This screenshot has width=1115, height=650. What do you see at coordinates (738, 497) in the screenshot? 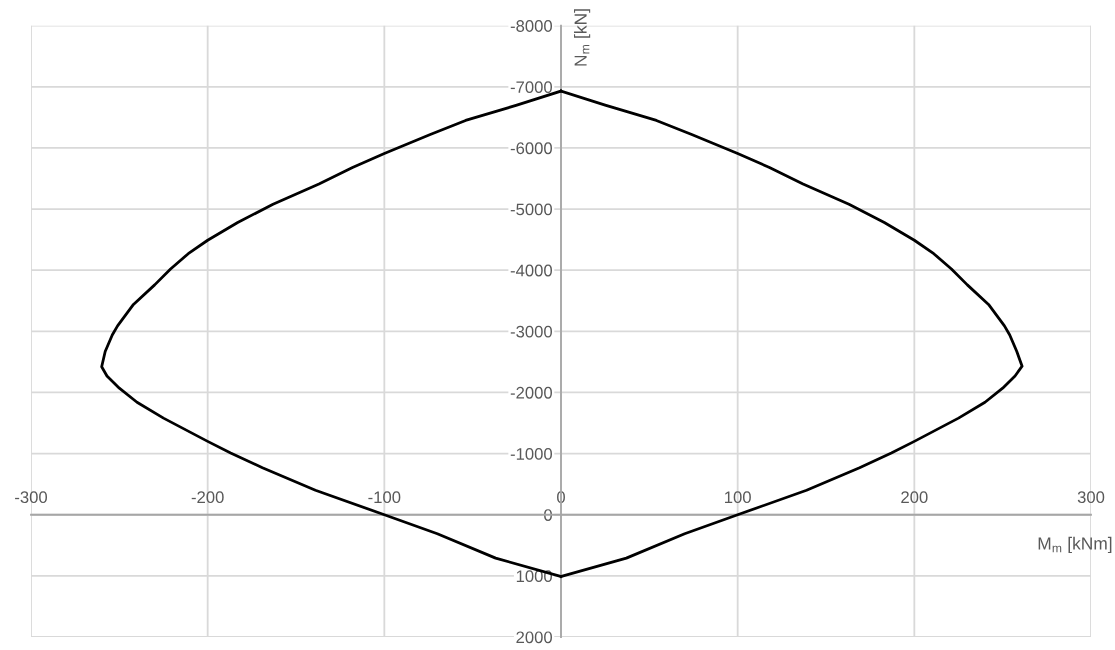
I see `x-tick-label: 100` at bounding box center [738, 497].